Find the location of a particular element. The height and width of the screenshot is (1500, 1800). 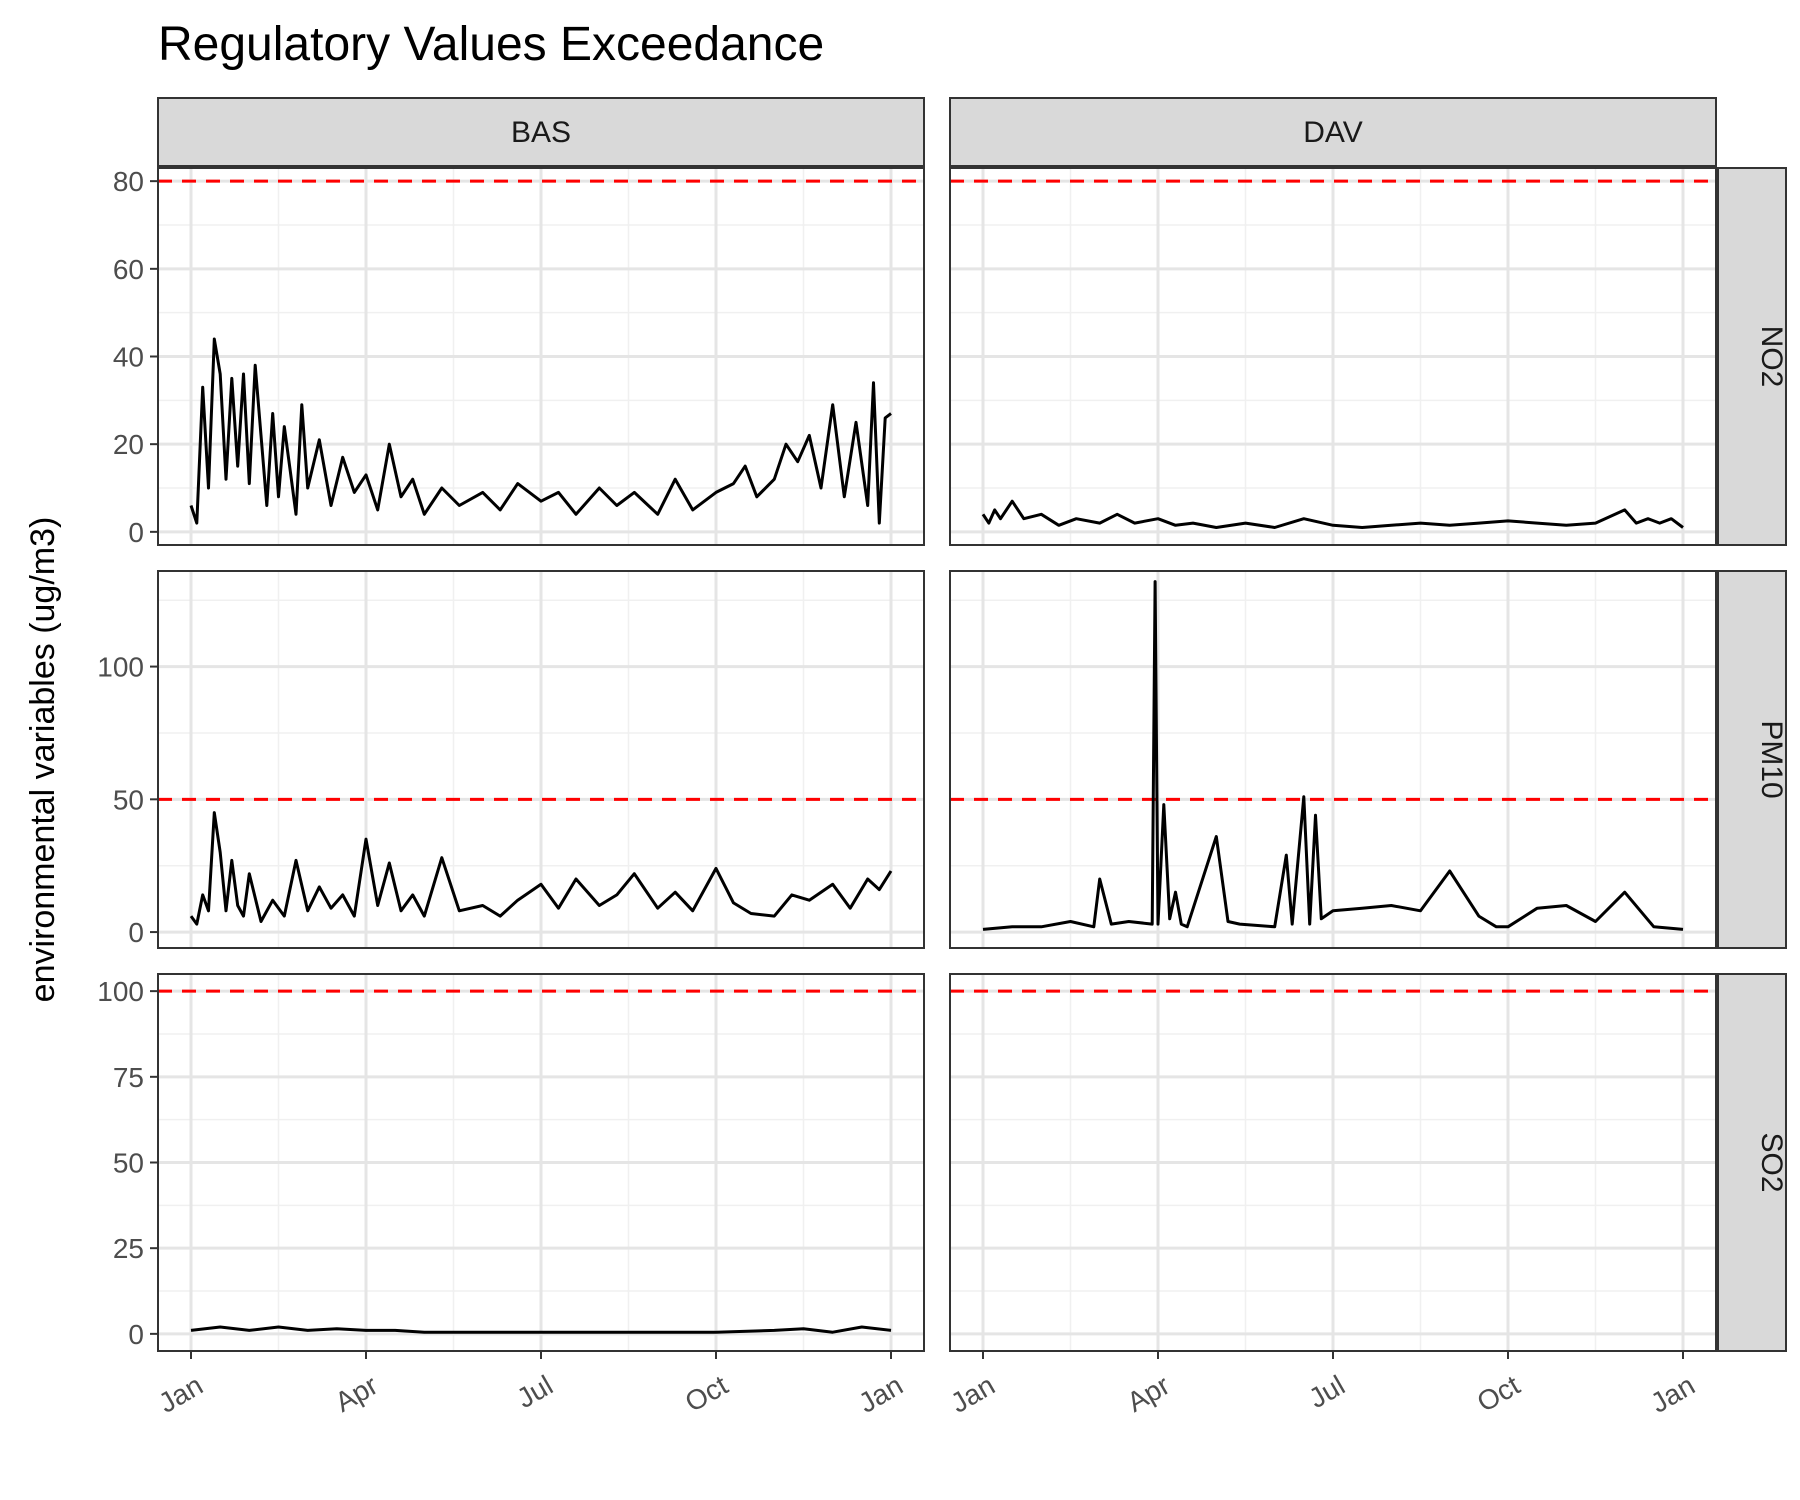

series-line-dav-no2 is located at coordinates (1332, 514).